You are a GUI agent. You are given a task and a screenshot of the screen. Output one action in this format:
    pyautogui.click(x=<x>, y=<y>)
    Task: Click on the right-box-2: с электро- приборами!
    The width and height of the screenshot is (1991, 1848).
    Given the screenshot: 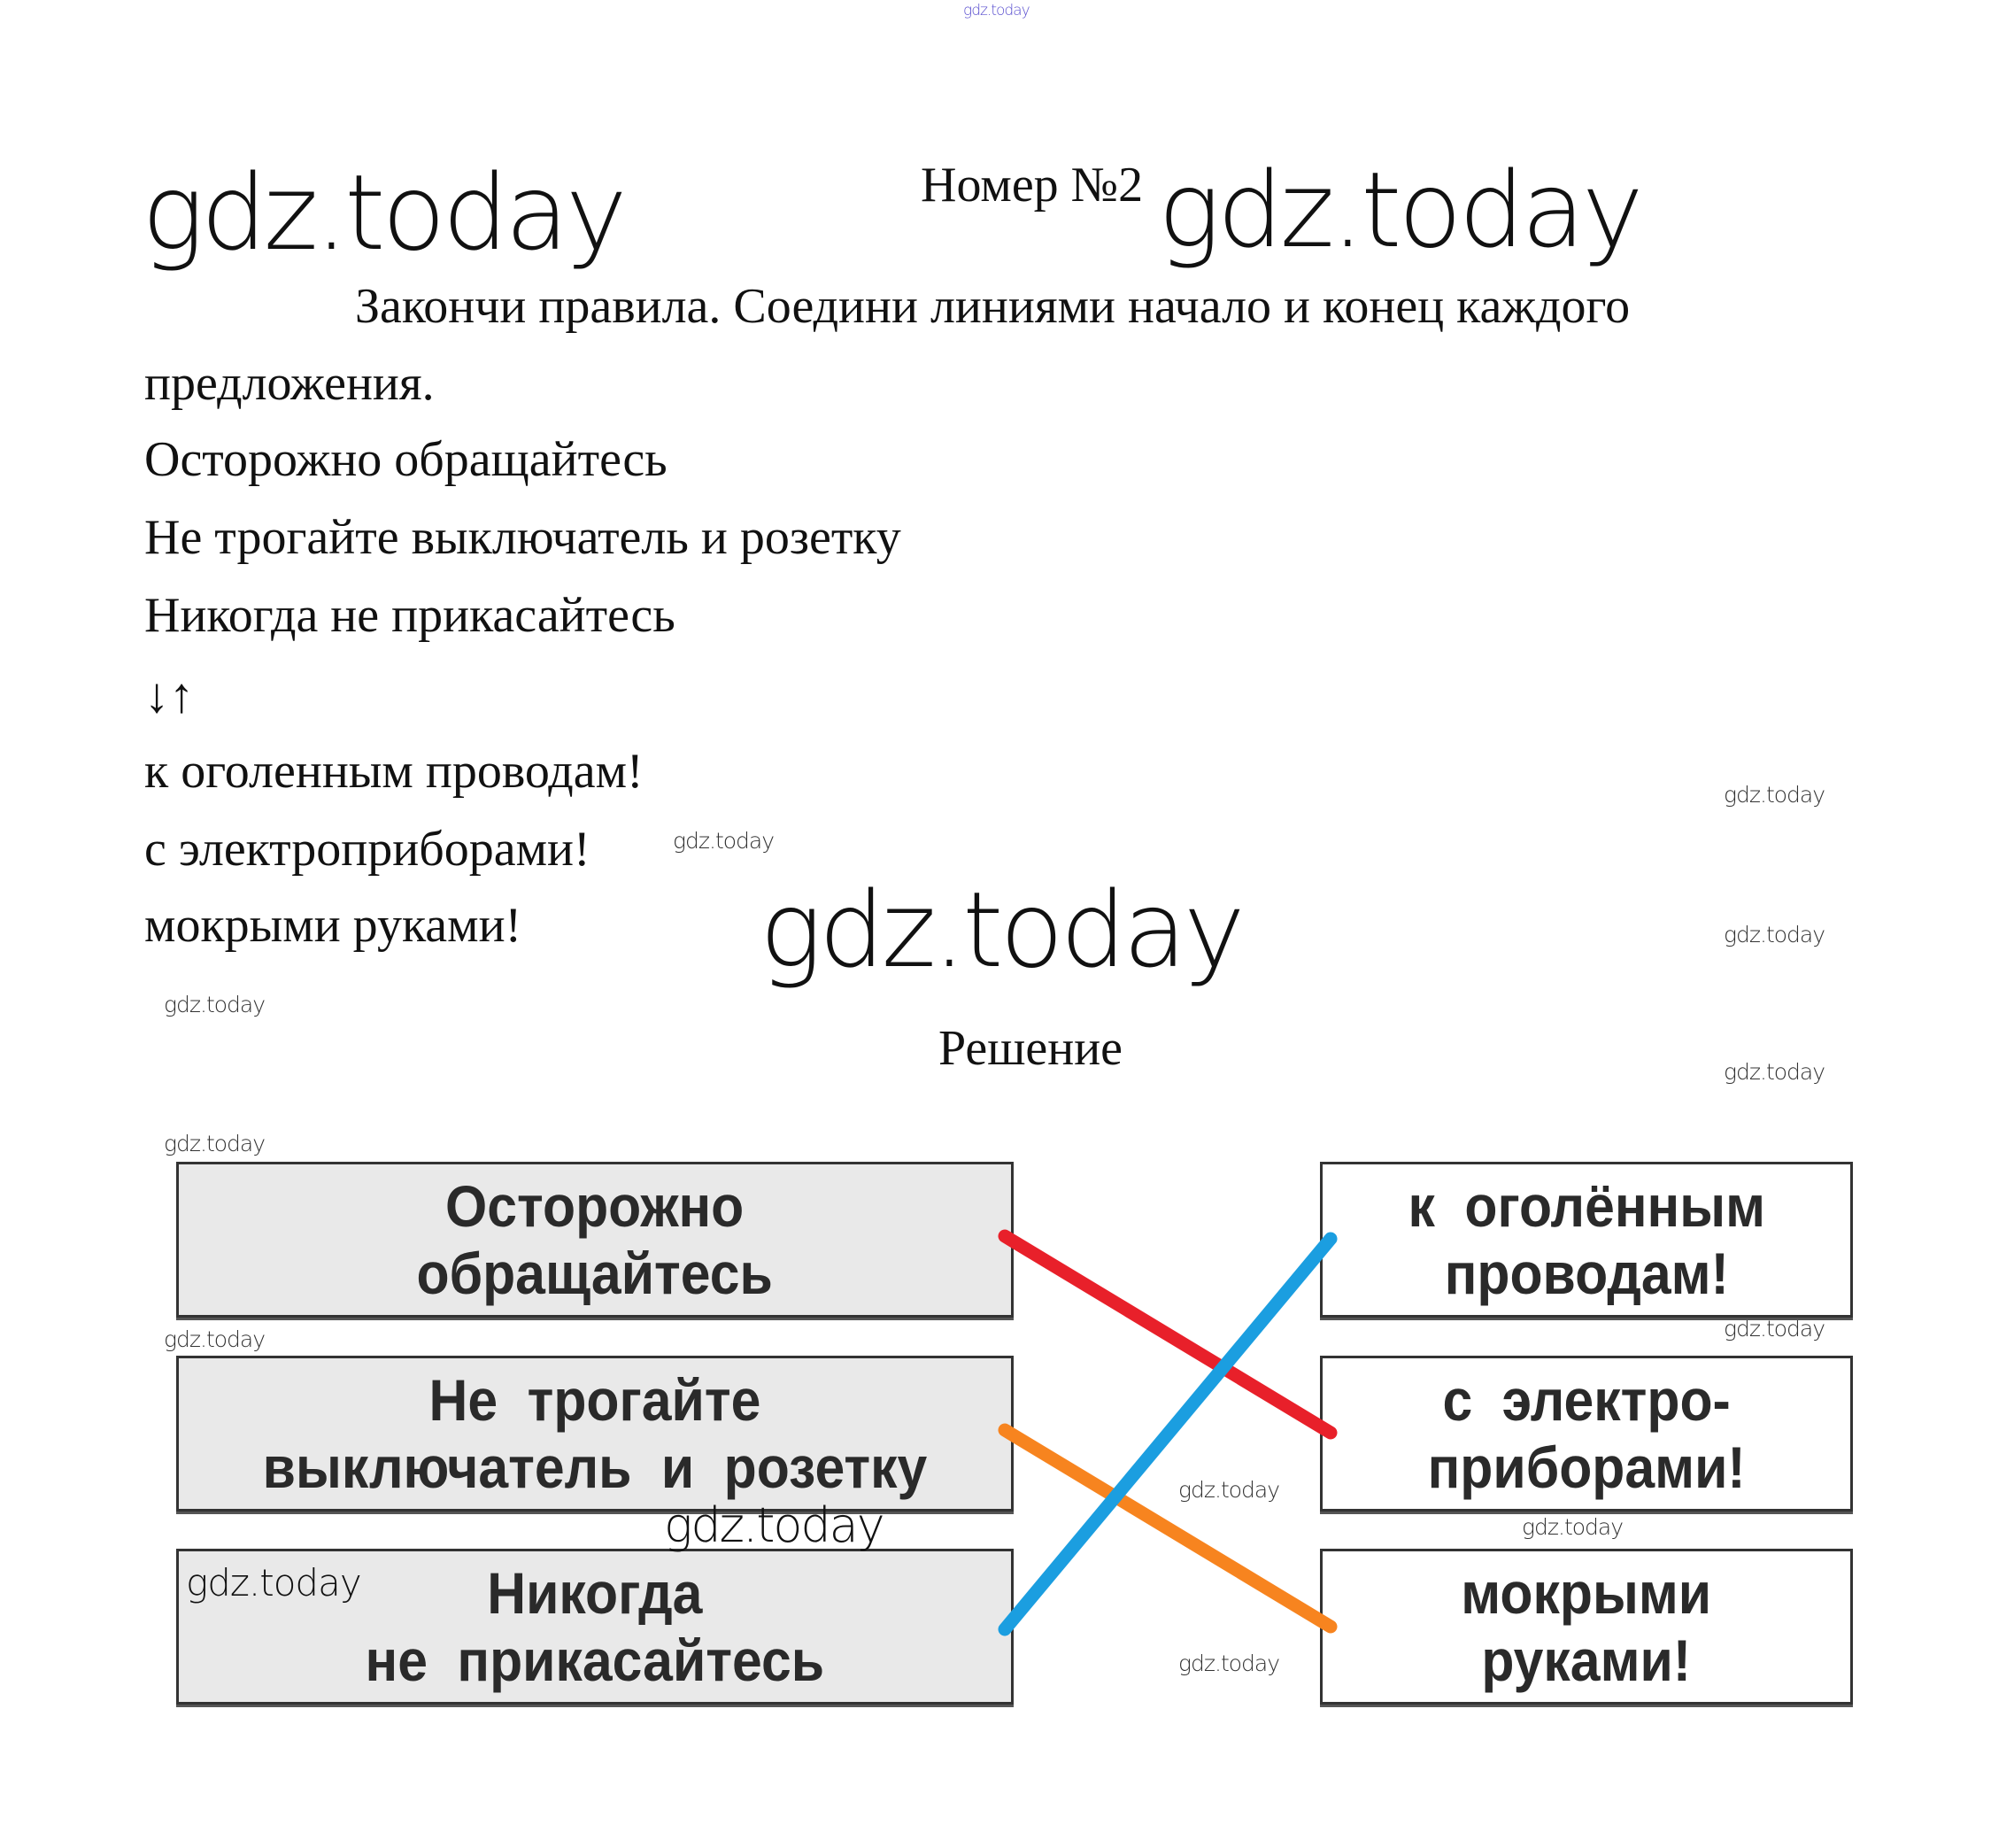 What is the action you would take?
    pyautogui.click(x=1586, y=1434)
    